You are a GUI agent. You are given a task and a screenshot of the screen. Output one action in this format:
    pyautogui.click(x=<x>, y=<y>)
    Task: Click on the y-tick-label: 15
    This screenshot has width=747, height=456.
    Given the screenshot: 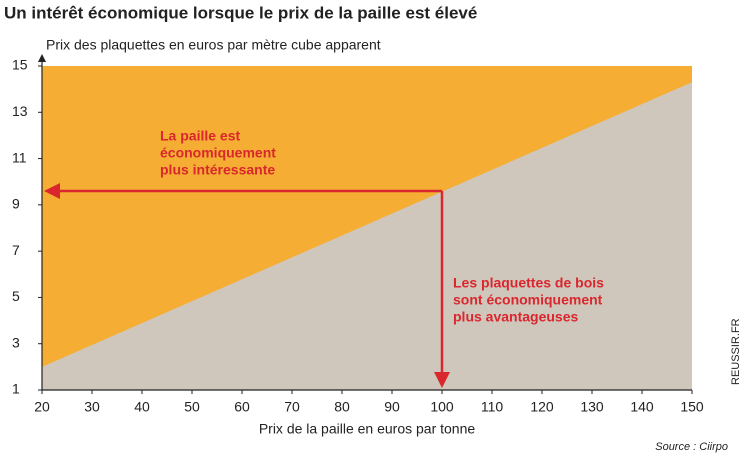 What is the action you would take?
    pyautogui.click(x=20, y=65)
    